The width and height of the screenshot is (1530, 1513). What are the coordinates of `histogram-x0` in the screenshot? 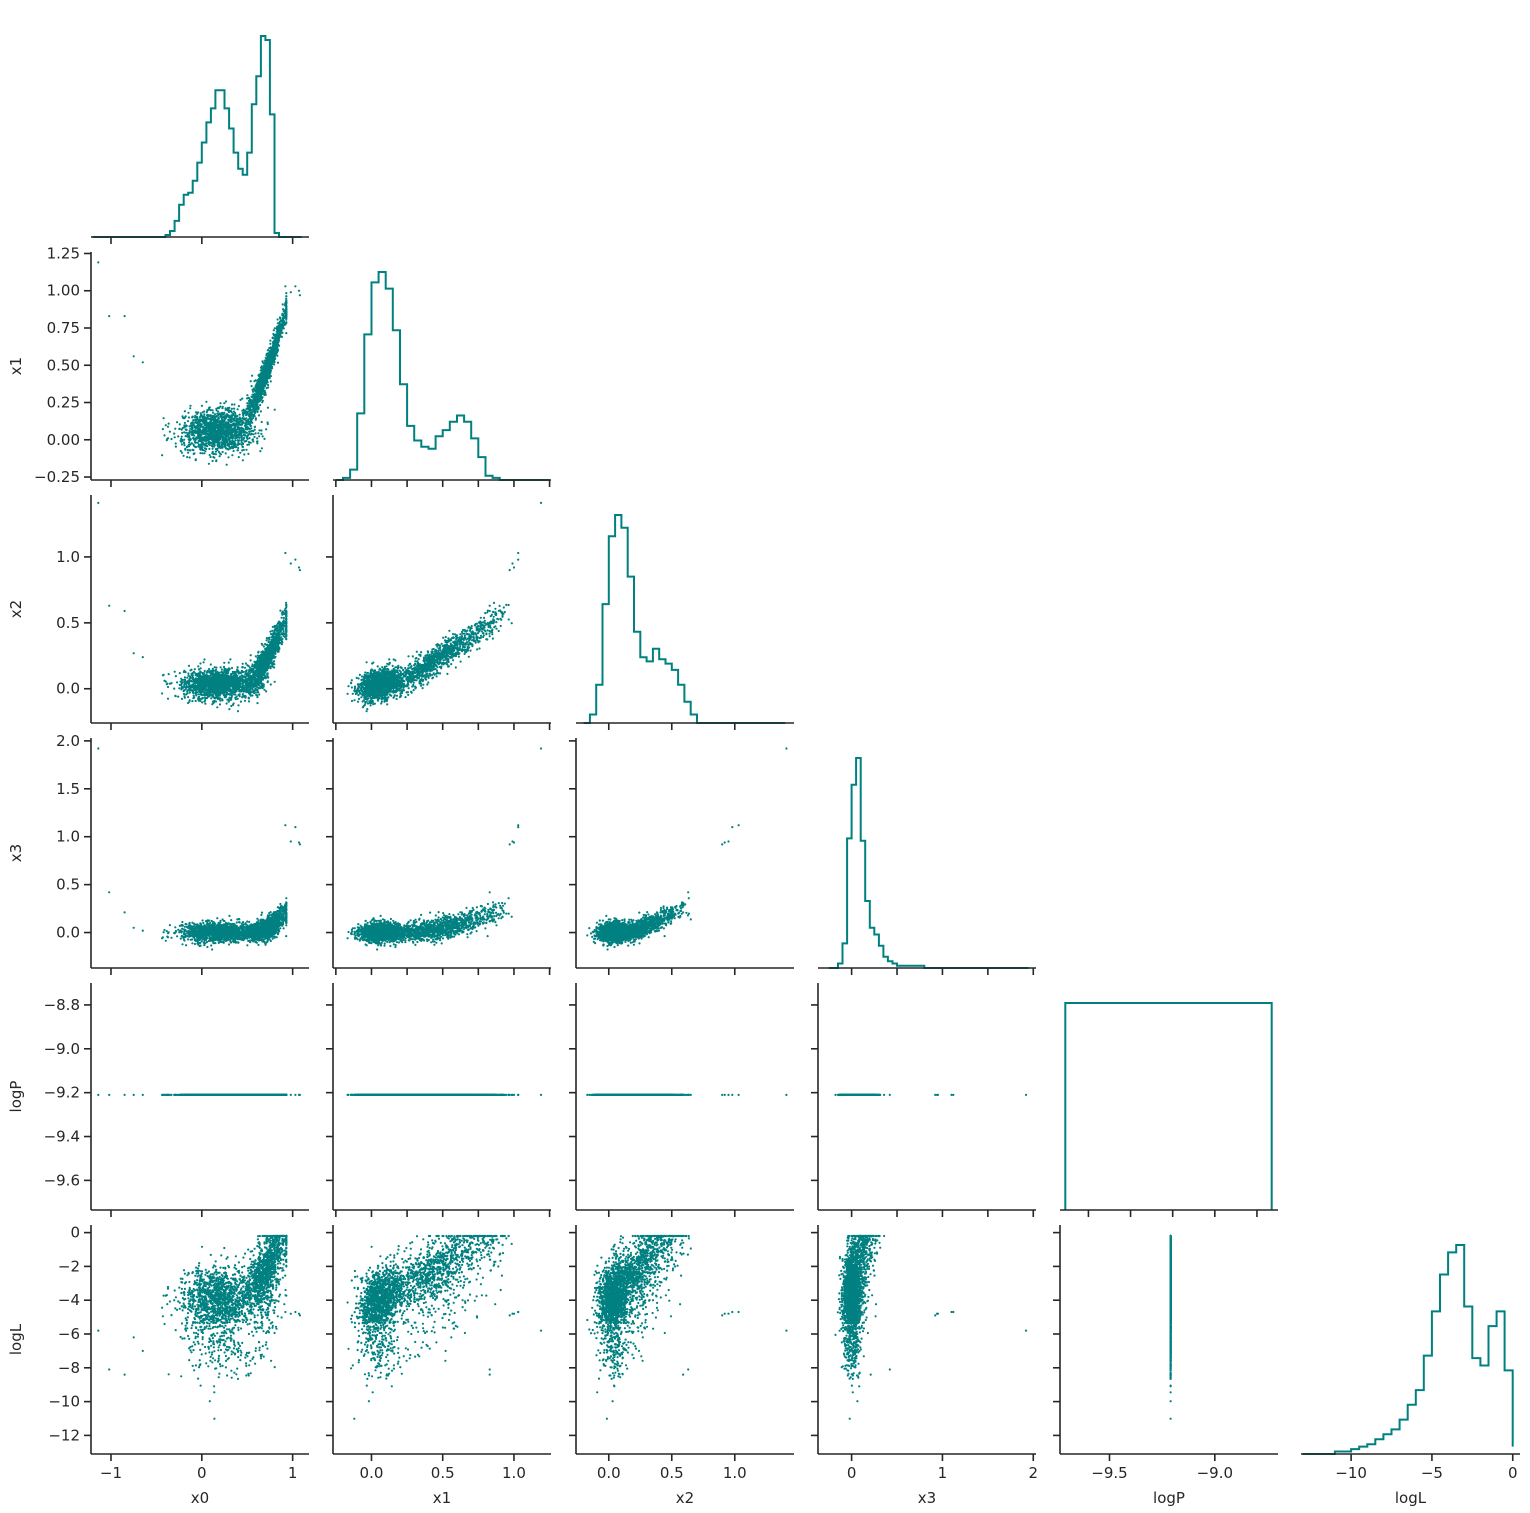 It's located at (197, 136).